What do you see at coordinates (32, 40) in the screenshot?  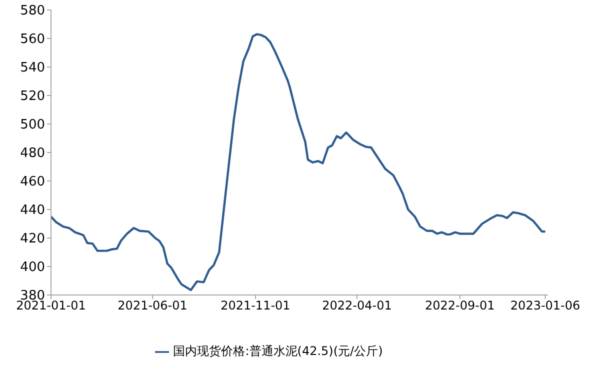 I see `y-tick-label: 560` at bounding box center [32, 40].